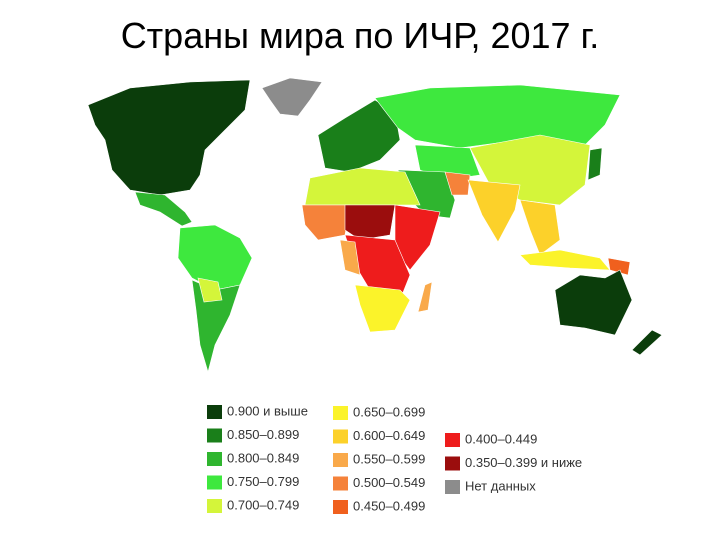  What do you see at coordinates (389, 411) in the screenshot?
I see `legend-label: 0.650–0.699` at bounding box center [389, 411].